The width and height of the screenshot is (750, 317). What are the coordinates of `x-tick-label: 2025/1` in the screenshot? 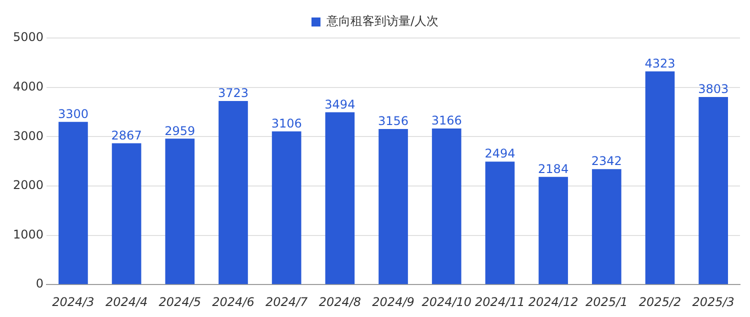 It's located at (607, 301).